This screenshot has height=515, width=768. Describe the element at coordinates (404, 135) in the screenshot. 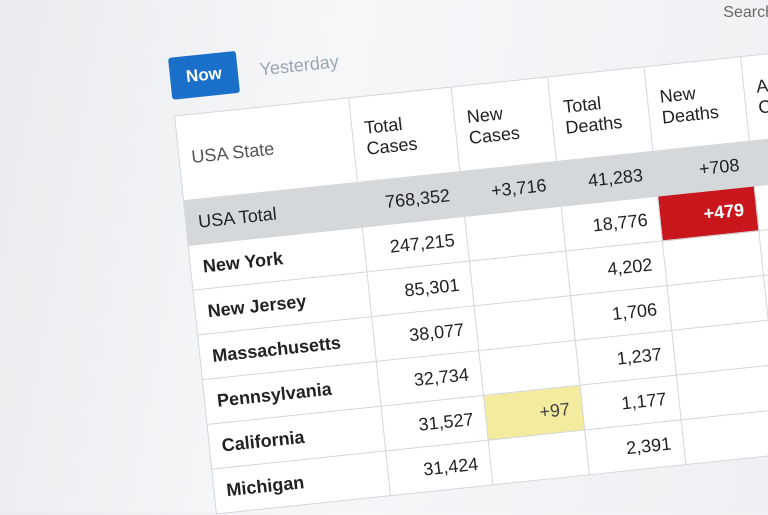

I see `column-header: Total Cases` at that location.